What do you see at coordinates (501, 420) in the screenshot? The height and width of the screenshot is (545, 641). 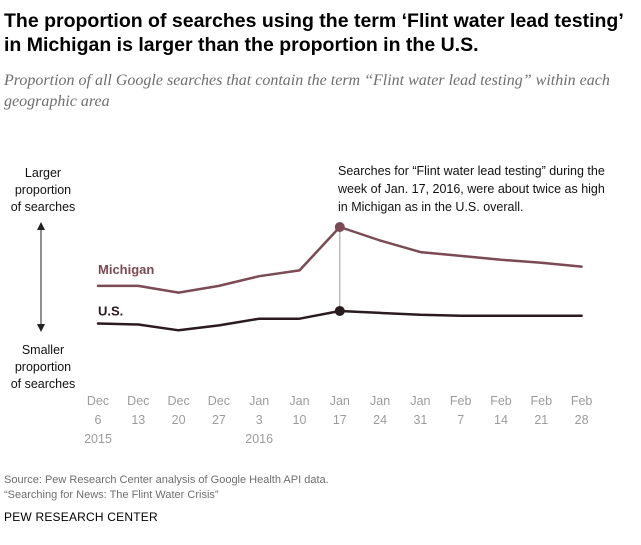 I see `x-tick-label-day: 14` at bounding box center [501, 420].